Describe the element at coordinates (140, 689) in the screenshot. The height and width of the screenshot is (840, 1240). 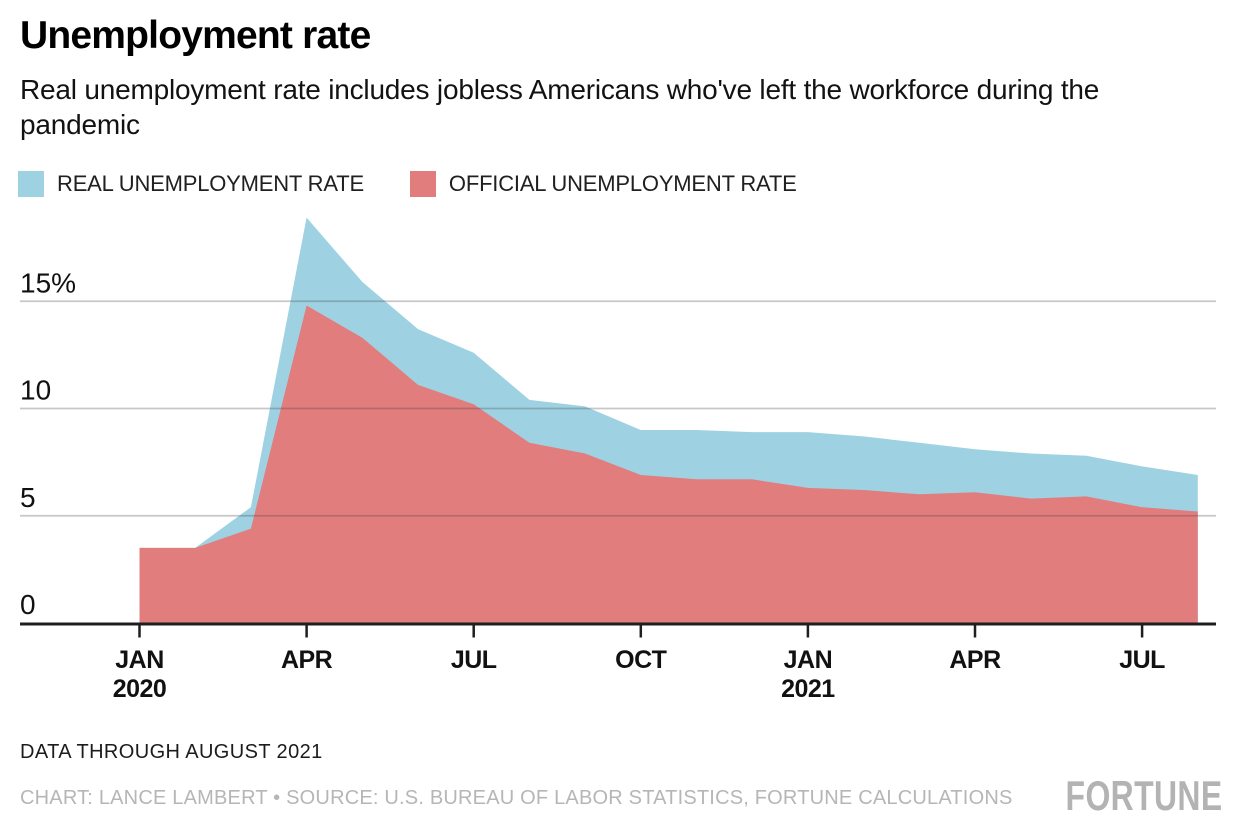
I see `x-tick-year-label: 2020` at that location.